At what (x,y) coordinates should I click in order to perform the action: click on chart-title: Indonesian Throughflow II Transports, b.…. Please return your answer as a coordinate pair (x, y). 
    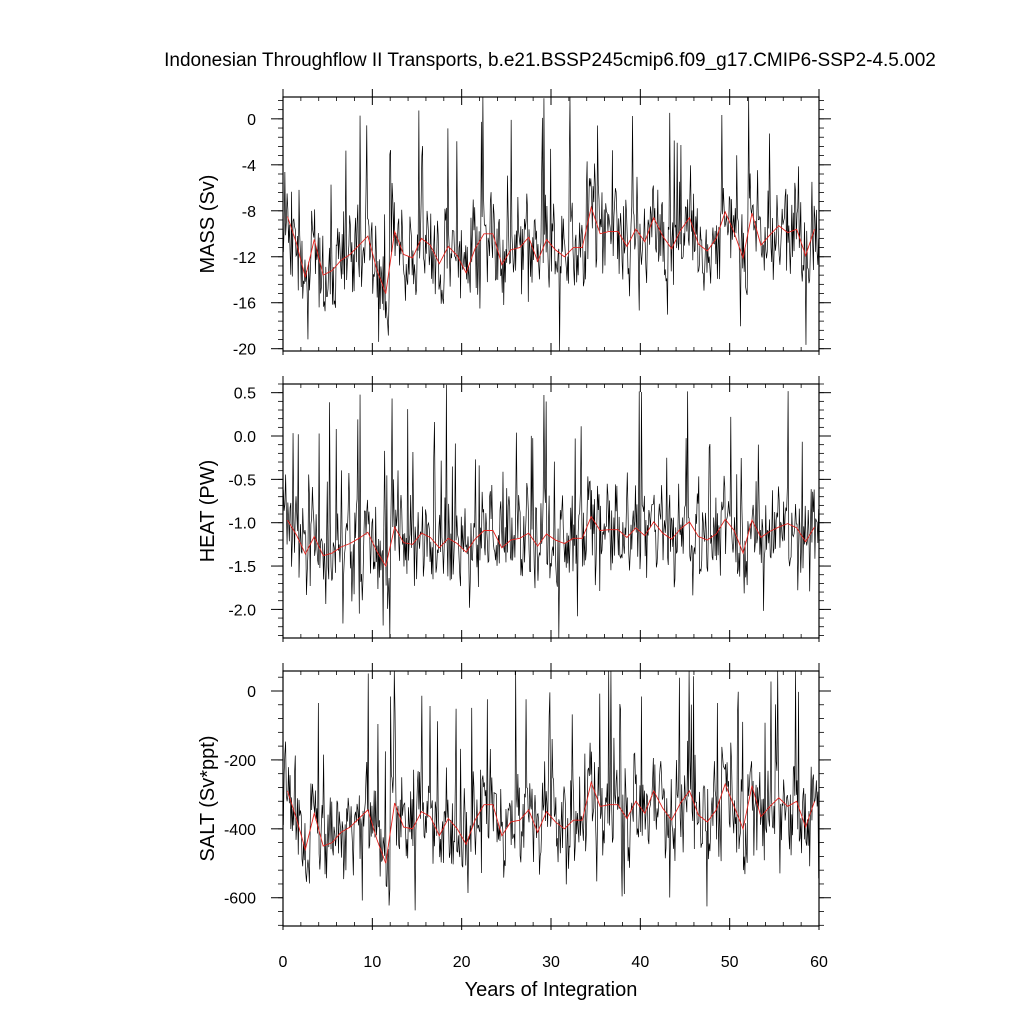
    Looking at the image, I should click on (550, 60).